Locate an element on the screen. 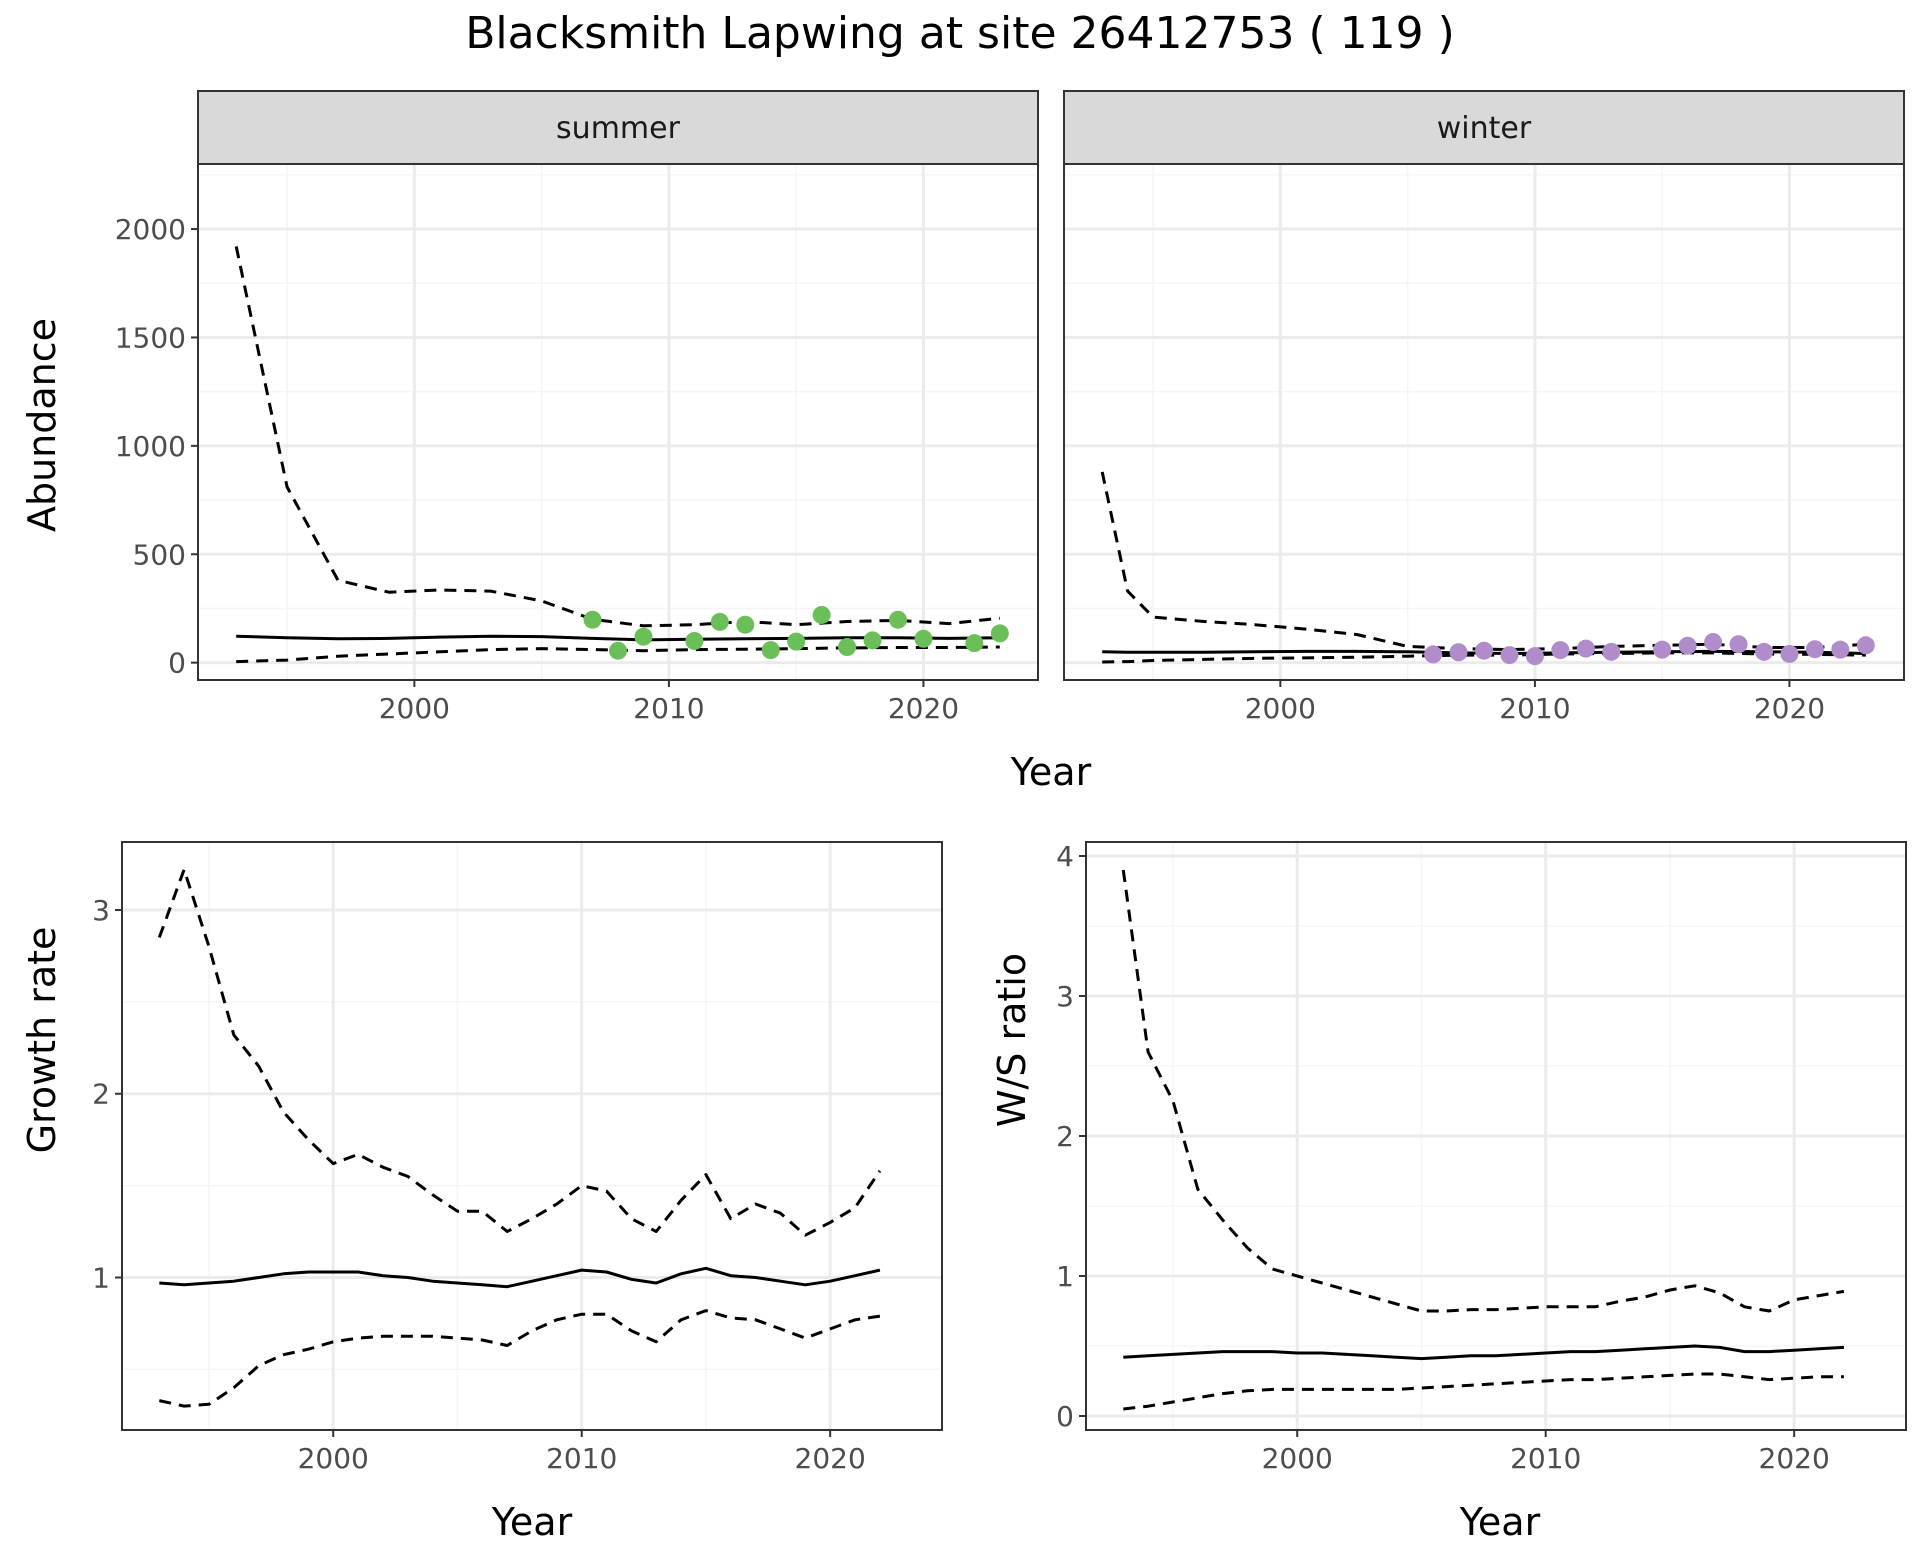 Image resolution: width=1920 pixels, height=1560 pixels. y-tick-label: 4 is located at coordinates (1065, 856).